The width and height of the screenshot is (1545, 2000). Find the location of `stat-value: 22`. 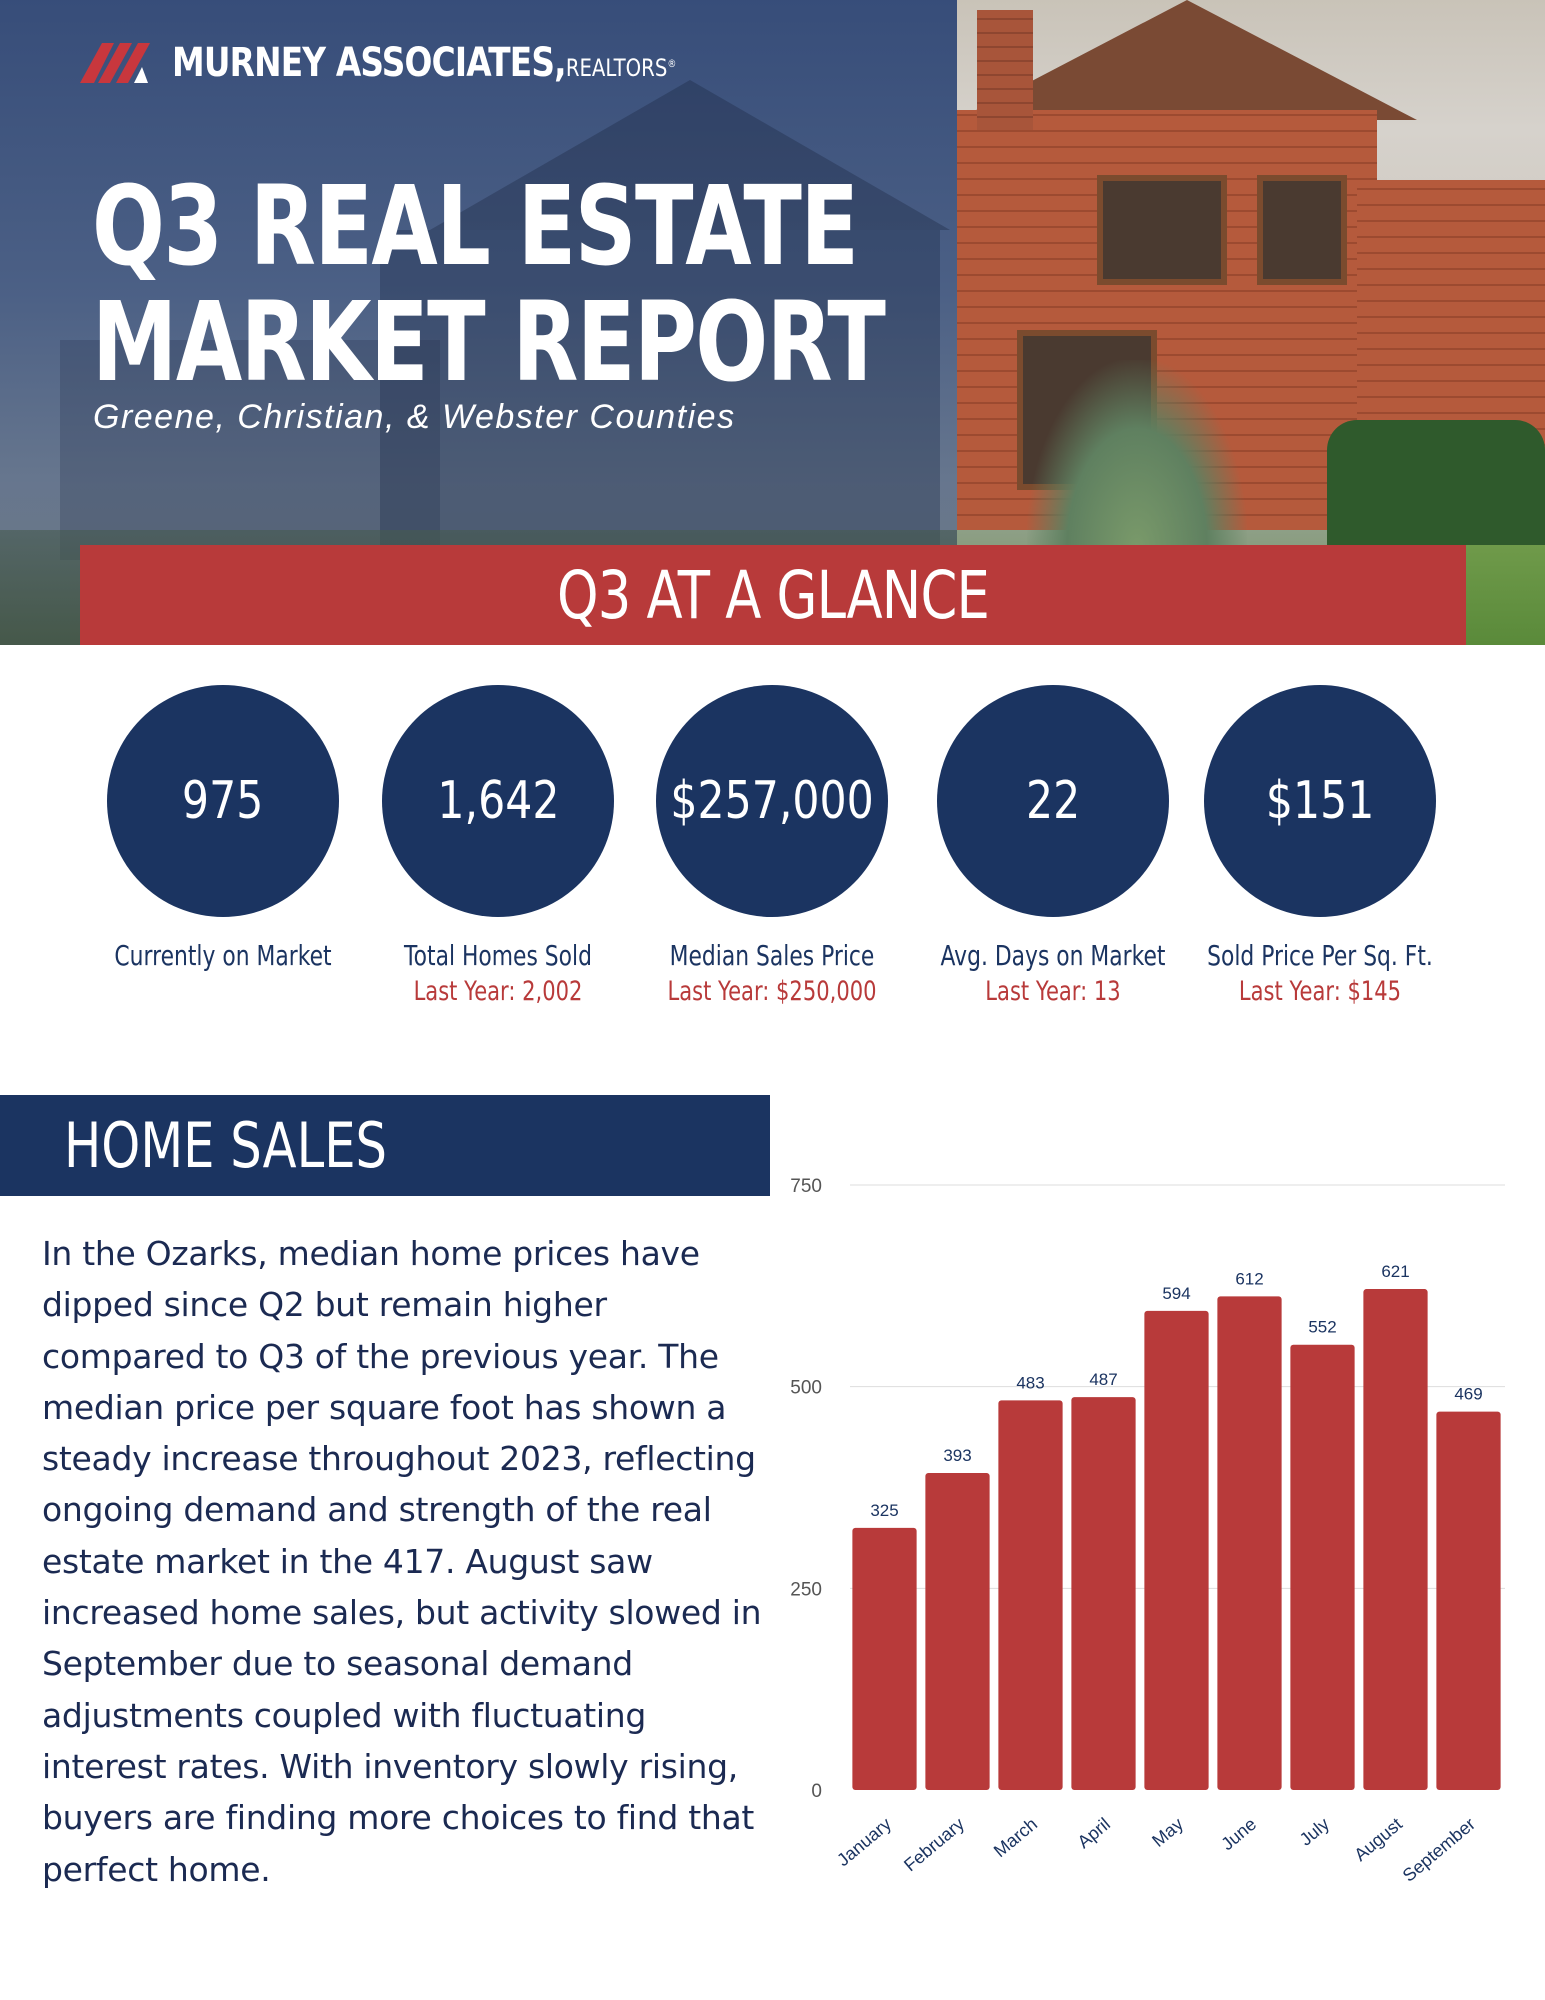

stat-value: 22 is located at coordinates (1053, 801).